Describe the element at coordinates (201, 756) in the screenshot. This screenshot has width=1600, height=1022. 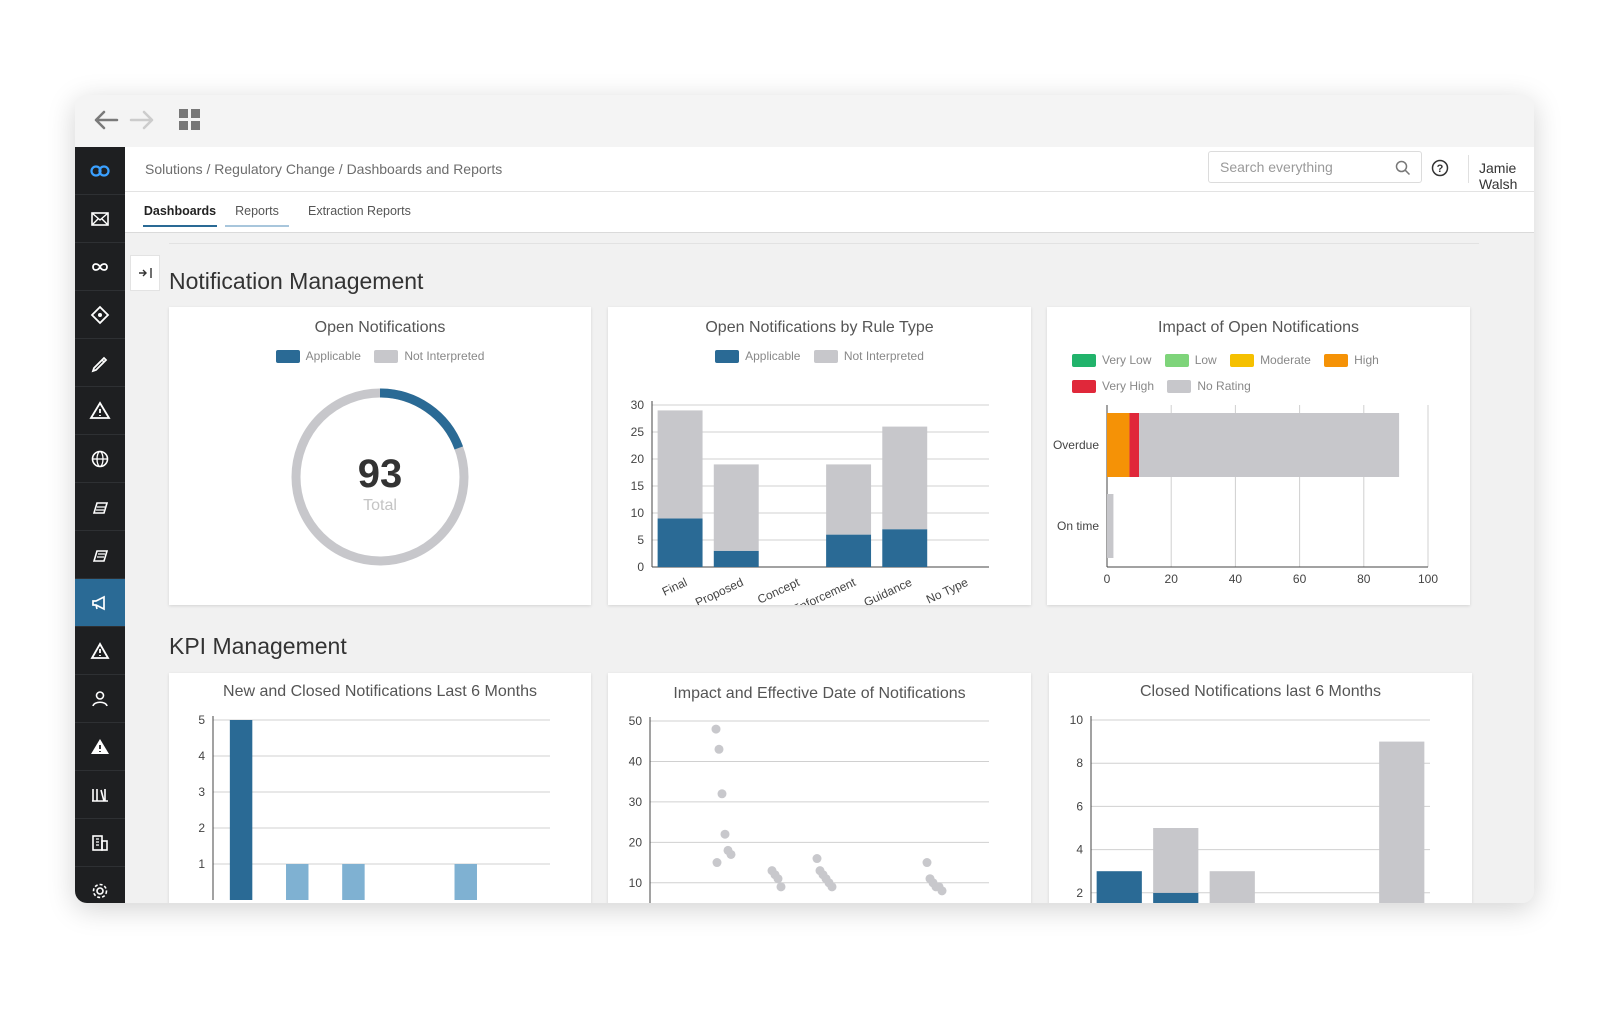
I see `y-tick-label: 4` at that location.